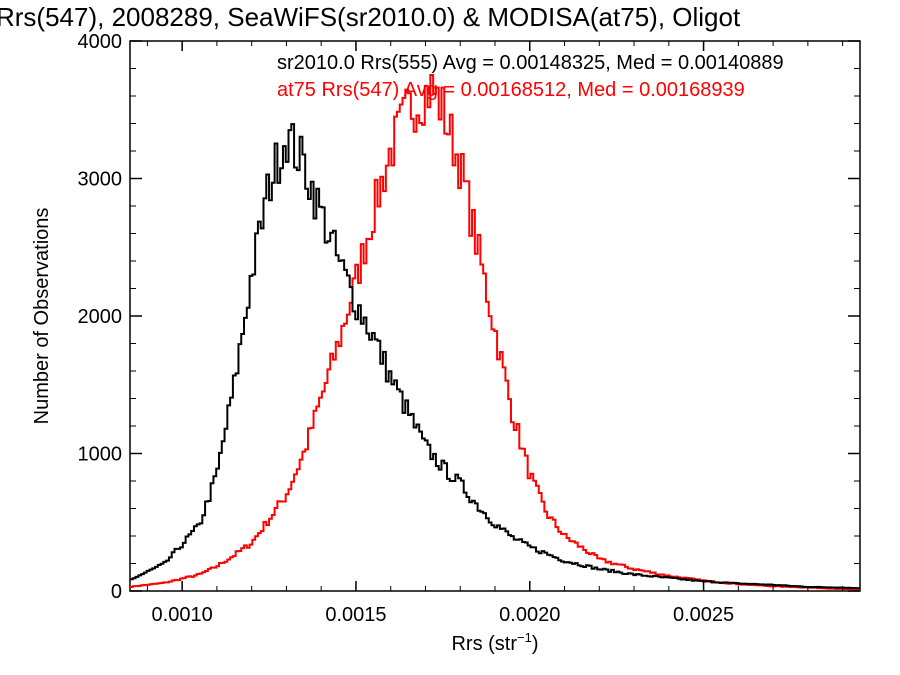 This screenshot has height=675, width=900. What do you see at coordinates (100, 180) in the screenshot?
I see `y-tick-label: 3000` at bounding box center [100, 180].